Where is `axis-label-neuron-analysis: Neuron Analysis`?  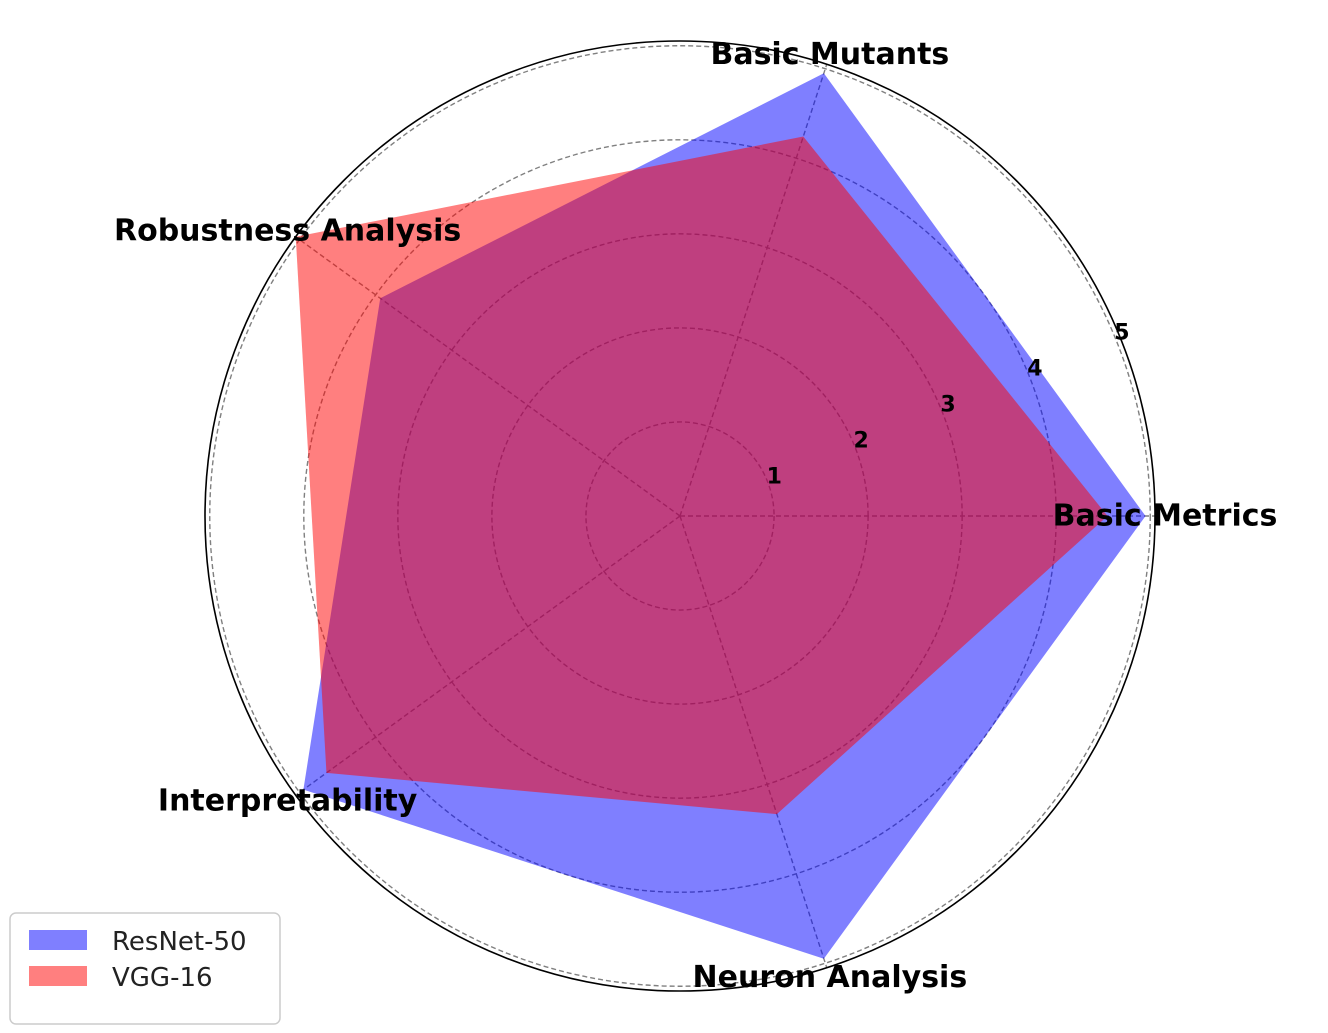
axis-label-neuron-analysis: Neuron Analysis is located at coordinates (830, 977).